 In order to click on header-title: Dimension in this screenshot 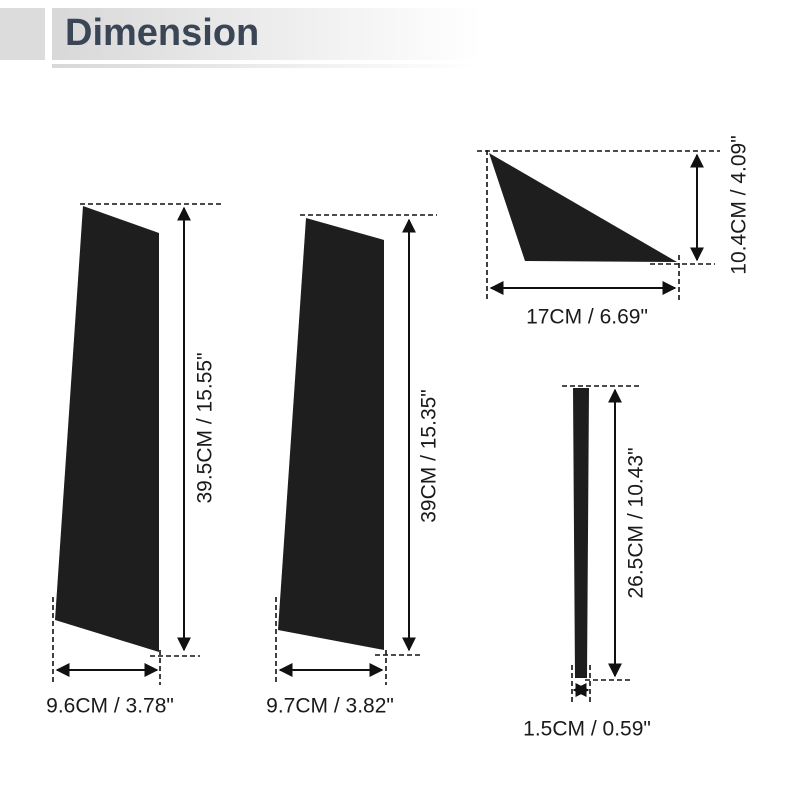, I will do `click(162, 33)`.